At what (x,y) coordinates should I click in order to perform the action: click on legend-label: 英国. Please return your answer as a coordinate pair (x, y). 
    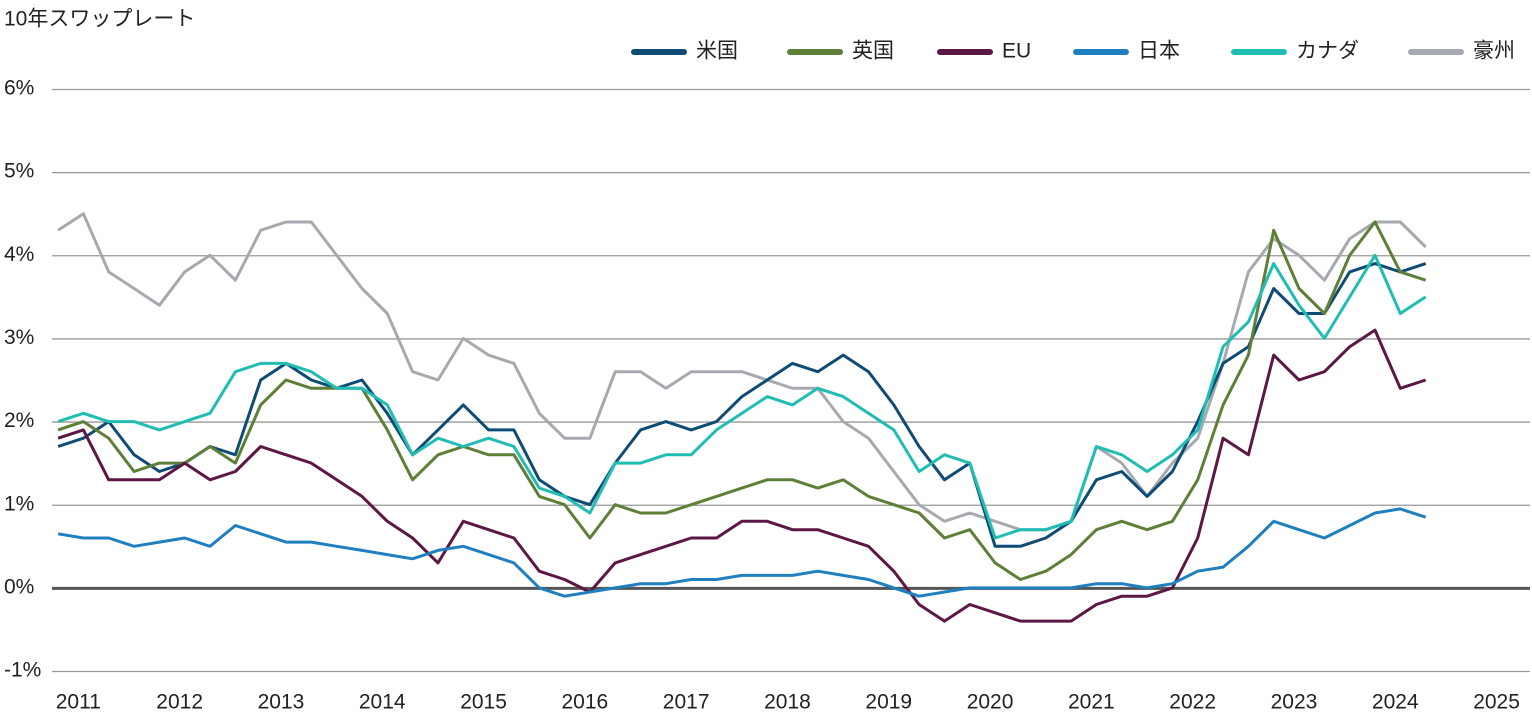
    Looking at the image, I should click on (873, 51).